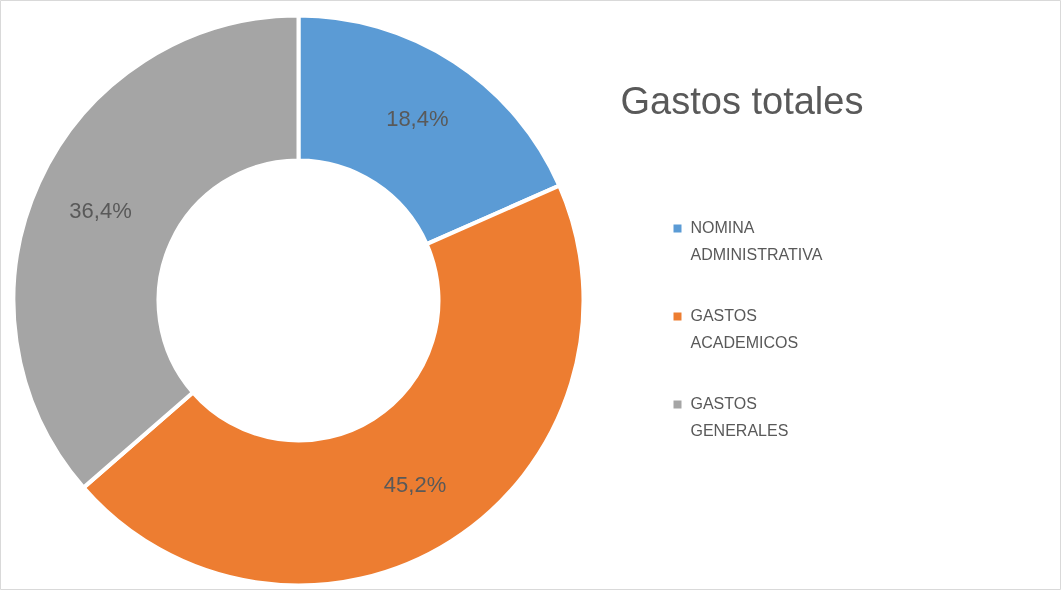 The image size is (1061, 590). Describe the element at coordinates (742, 100) in the screenshot. I see `text: Gastos totales` at that location.